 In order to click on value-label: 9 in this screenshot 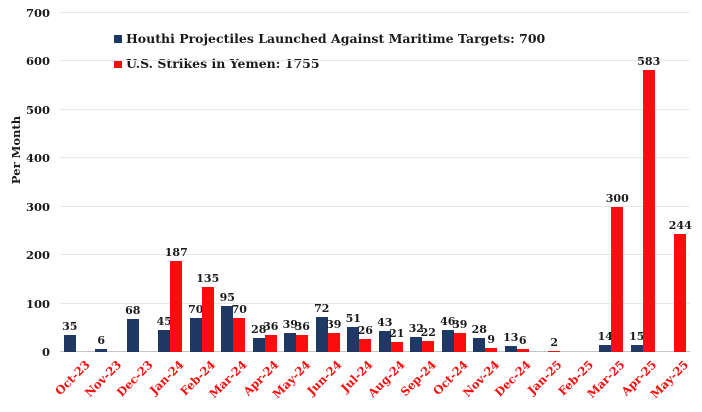, I will do `click(491, 339)`.